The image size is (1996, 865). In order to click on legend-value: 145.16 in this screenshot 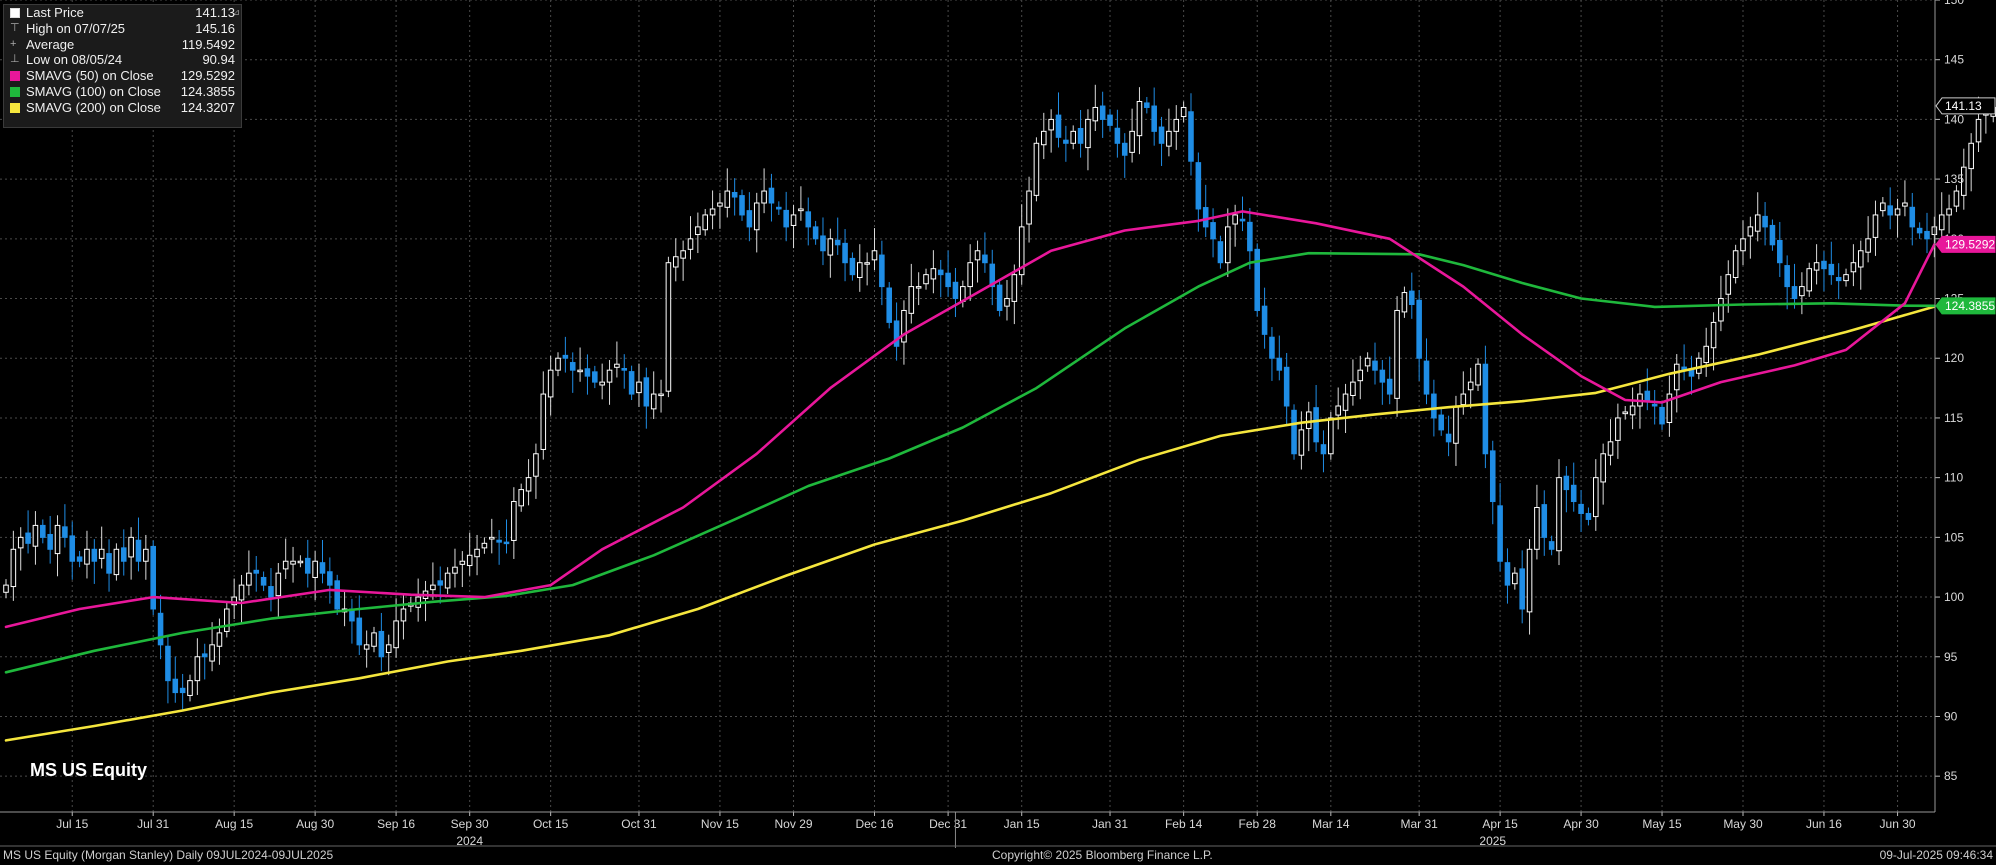, I will do `click(215, 28)`.